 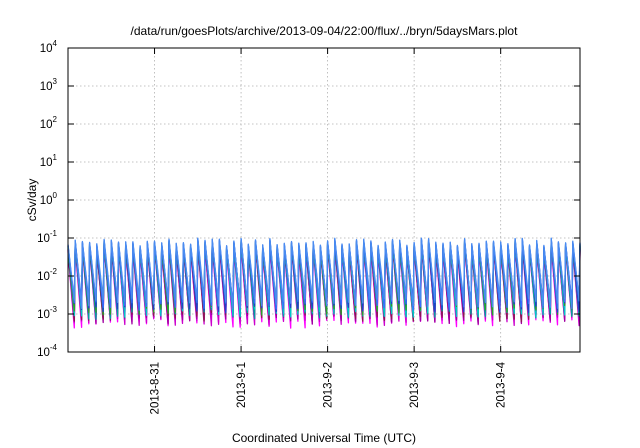 What do you see at coordinates (502, 384) in the screenshot?
I see `x-tick-label: 2013-9-4` at bounding box center [502, 384].